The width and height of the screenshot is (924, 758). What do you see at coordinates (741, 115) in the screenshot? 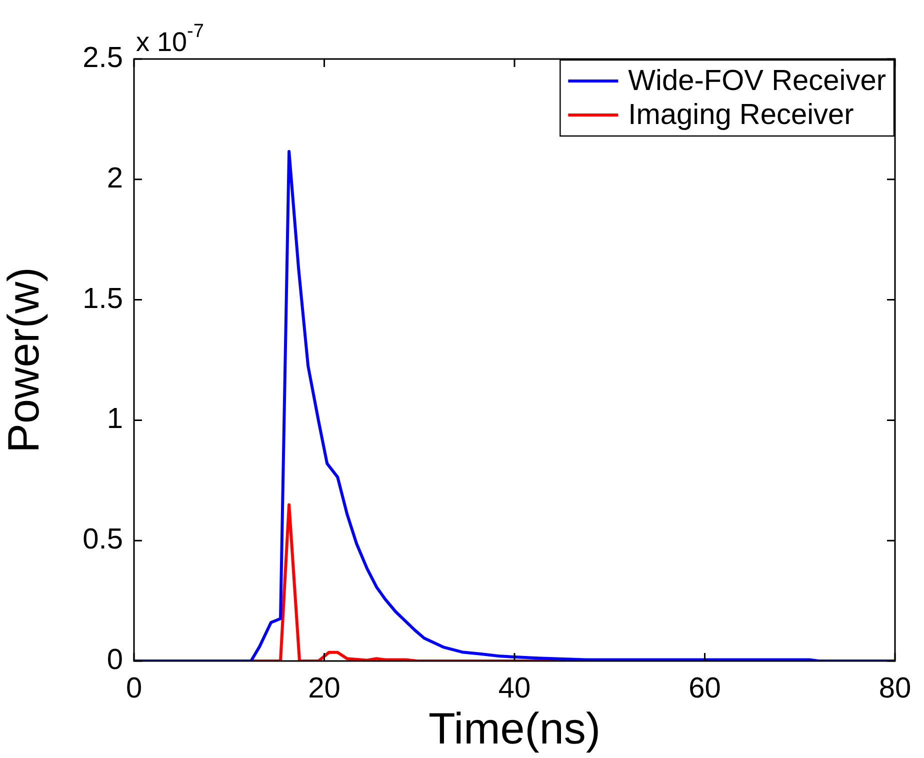
I see `legend-label: Imaging Receiver` at bounding box center [741, 115].